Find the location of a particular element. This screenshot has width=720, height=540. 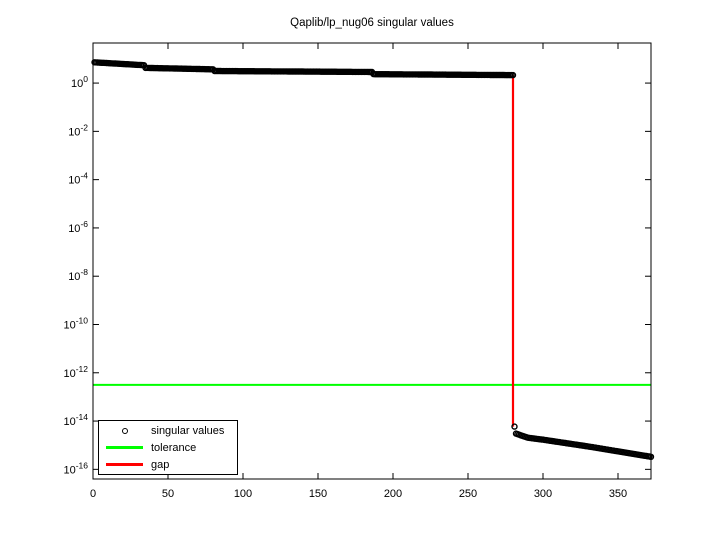

gap-line-icon is located at coordinates (124, 464).